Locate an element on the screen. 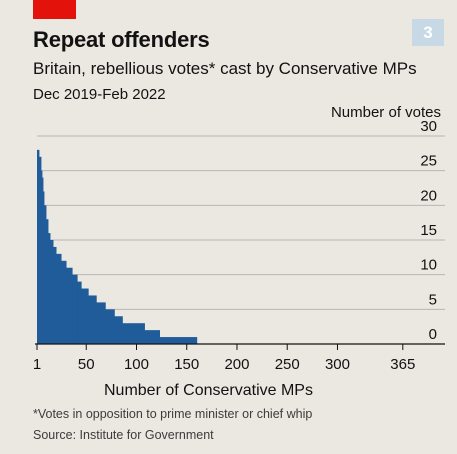 The image size is (457, 454). x-tick-labels: 1 50 100 150 200 250 300 365 is located at coordinates (224, 364).